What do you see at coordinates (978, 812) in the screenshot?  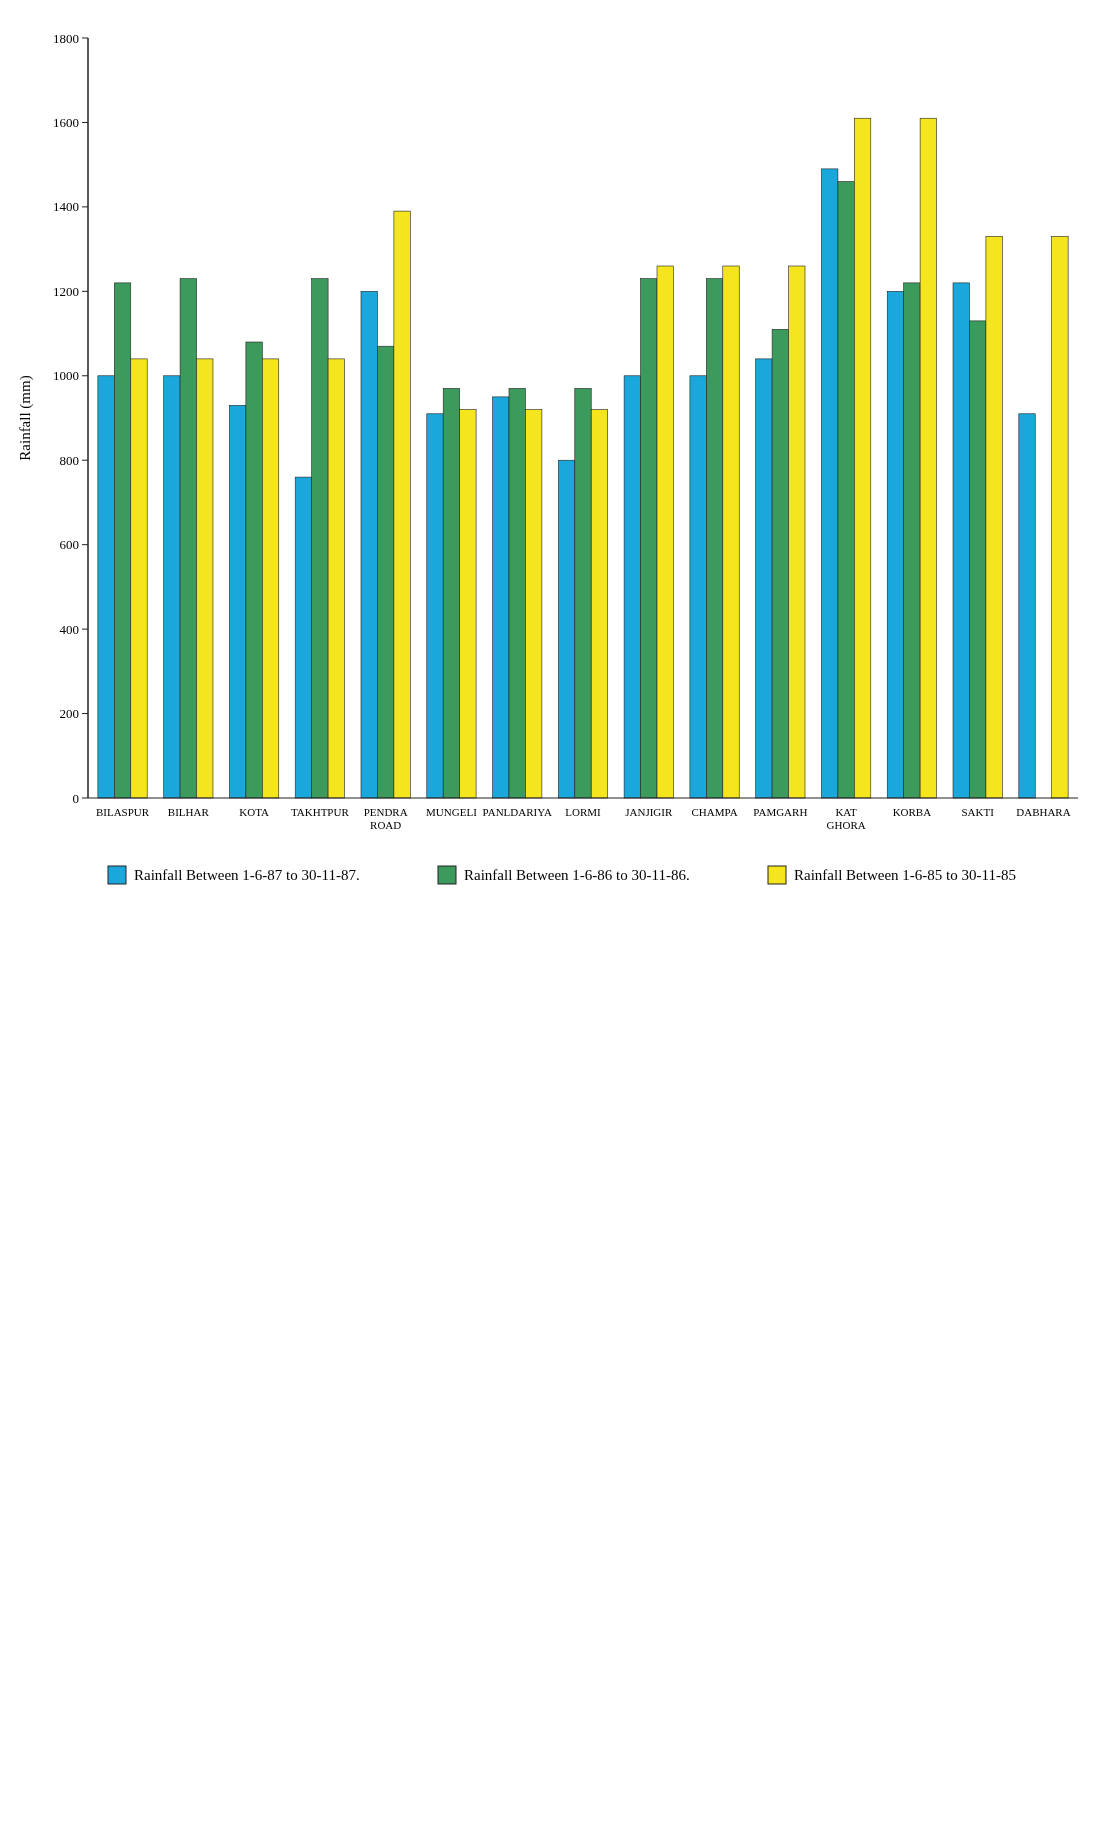 I see `x-tick-label: SAKTI` at bounding box center [978, 812].